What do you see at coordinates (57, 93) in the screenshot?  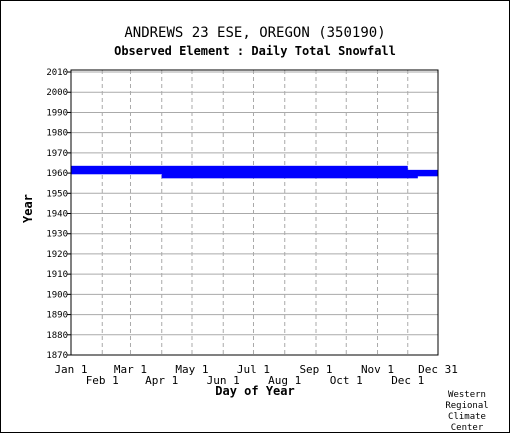 I see `y-tick-label: 2000` at bounding box center [57, 93].